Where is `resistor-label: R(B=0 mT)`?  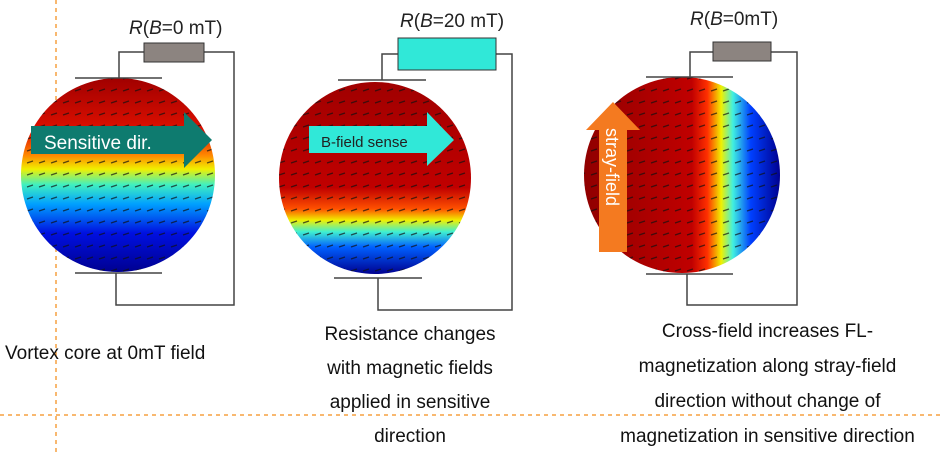 resistor-label: R(B=0 mT) is located at coordinates (175, 28).